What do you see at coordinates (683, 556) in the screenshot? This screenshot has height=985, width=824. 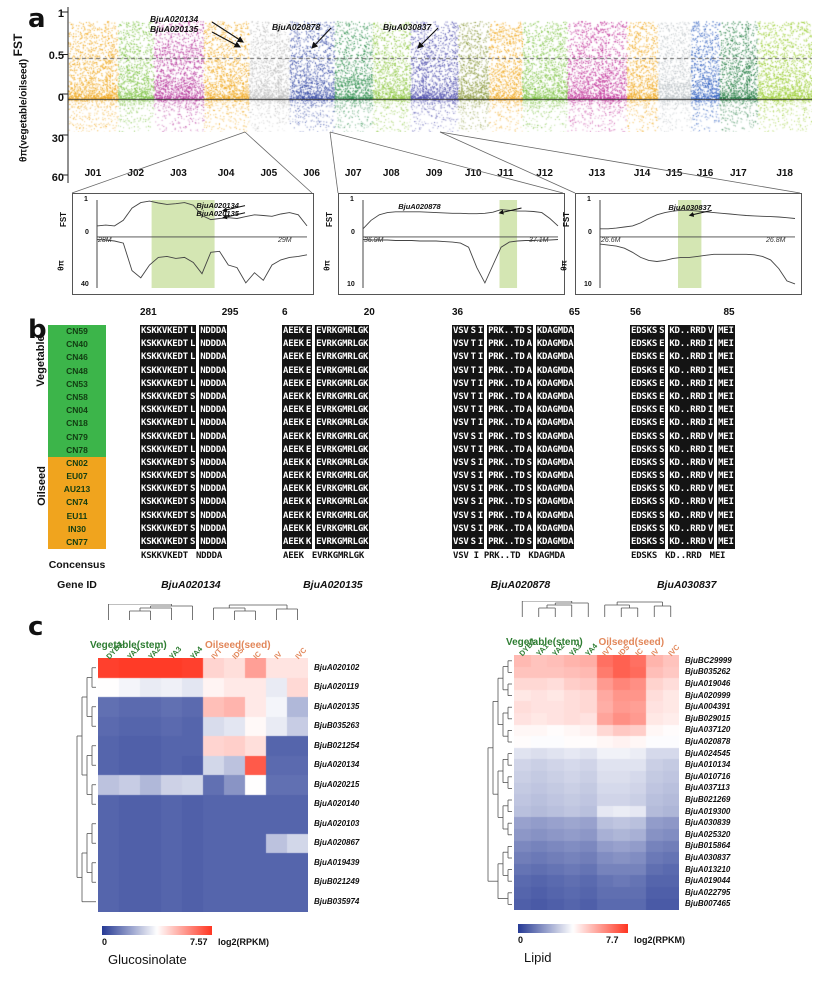 I see `consensus-mid: KD..RRD` at bounding box center [683, 556].